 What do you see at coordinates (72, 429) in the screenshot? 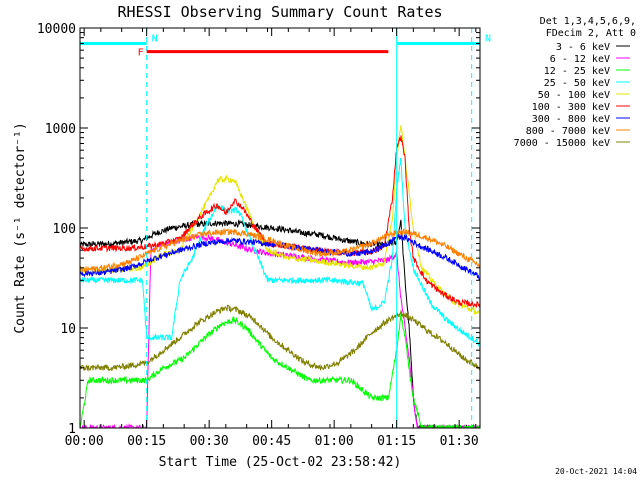
I see `y-tick-label: 1` at bounding box center [72, 429].